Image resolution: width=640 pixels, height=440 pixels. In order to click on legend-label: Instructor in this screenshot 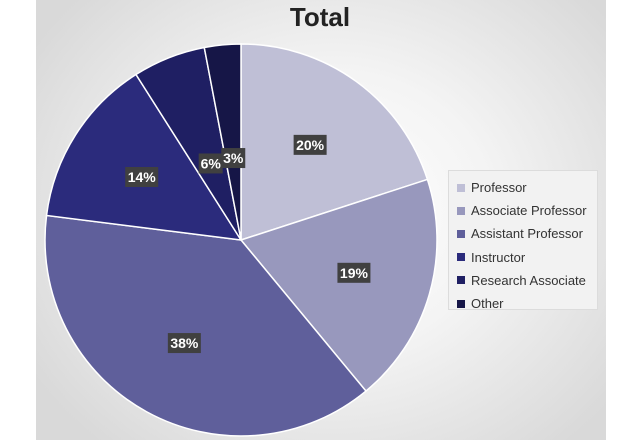, I will do `click(498, 257)`.